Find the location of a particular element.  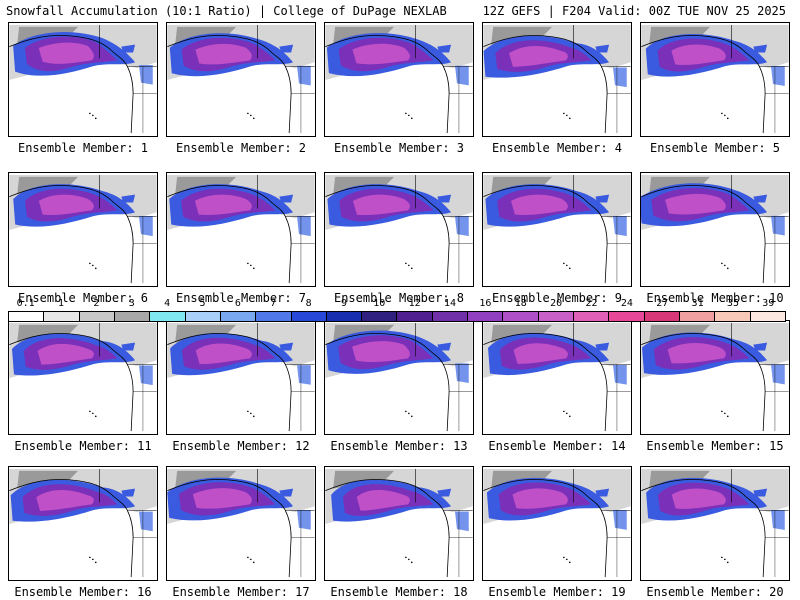

panel-caption: Ensemble Member: 4 is located at coordinates (557, 148).